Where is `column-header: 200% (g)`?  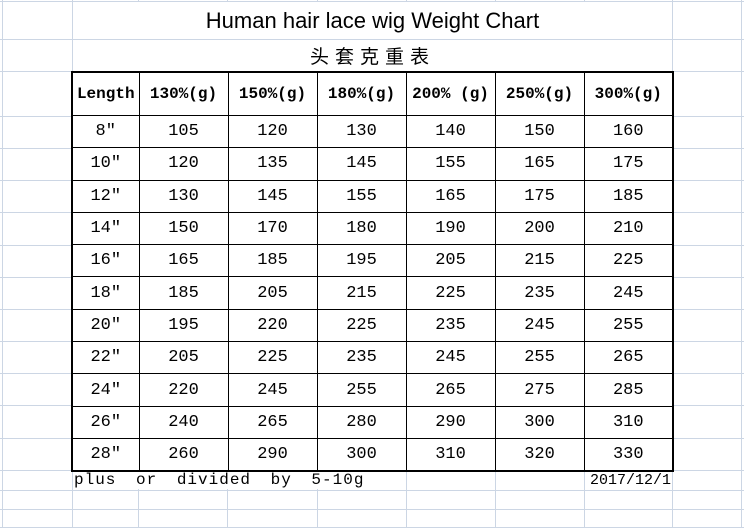 column-header: 200% (g) is located at coordinates (450, 93).